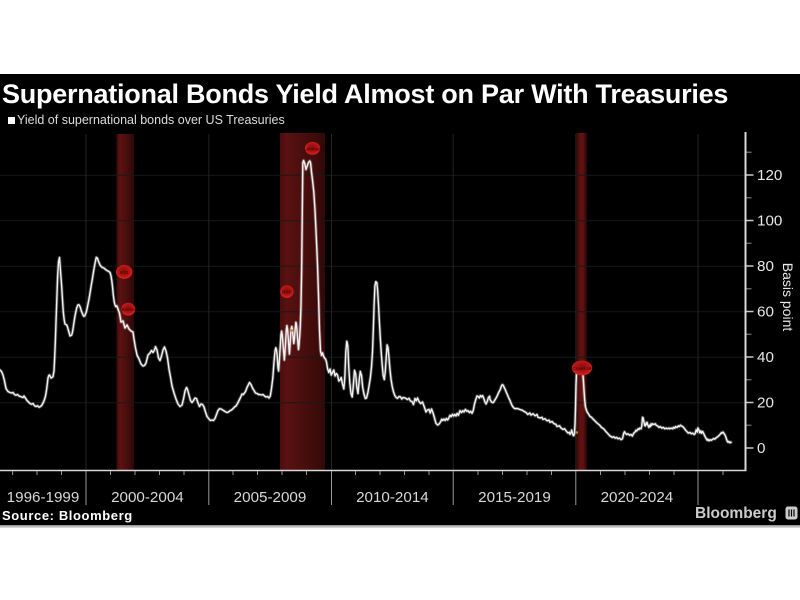 This screenshot has height=600, width=800. I want to click on svg-text: 1996-1999, so click(43, 497).